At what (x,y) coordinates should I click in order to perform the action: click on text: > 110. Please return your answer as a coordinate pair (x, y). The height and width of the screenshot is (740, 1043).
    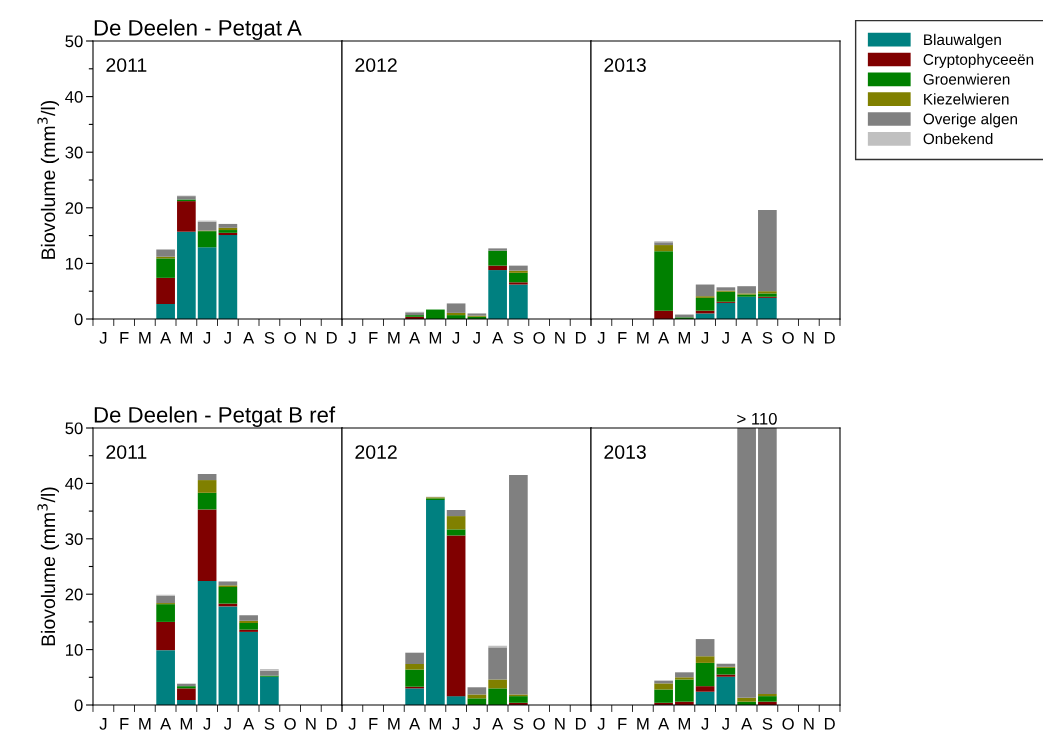
    Looking at the image, I should click on (757, 418).